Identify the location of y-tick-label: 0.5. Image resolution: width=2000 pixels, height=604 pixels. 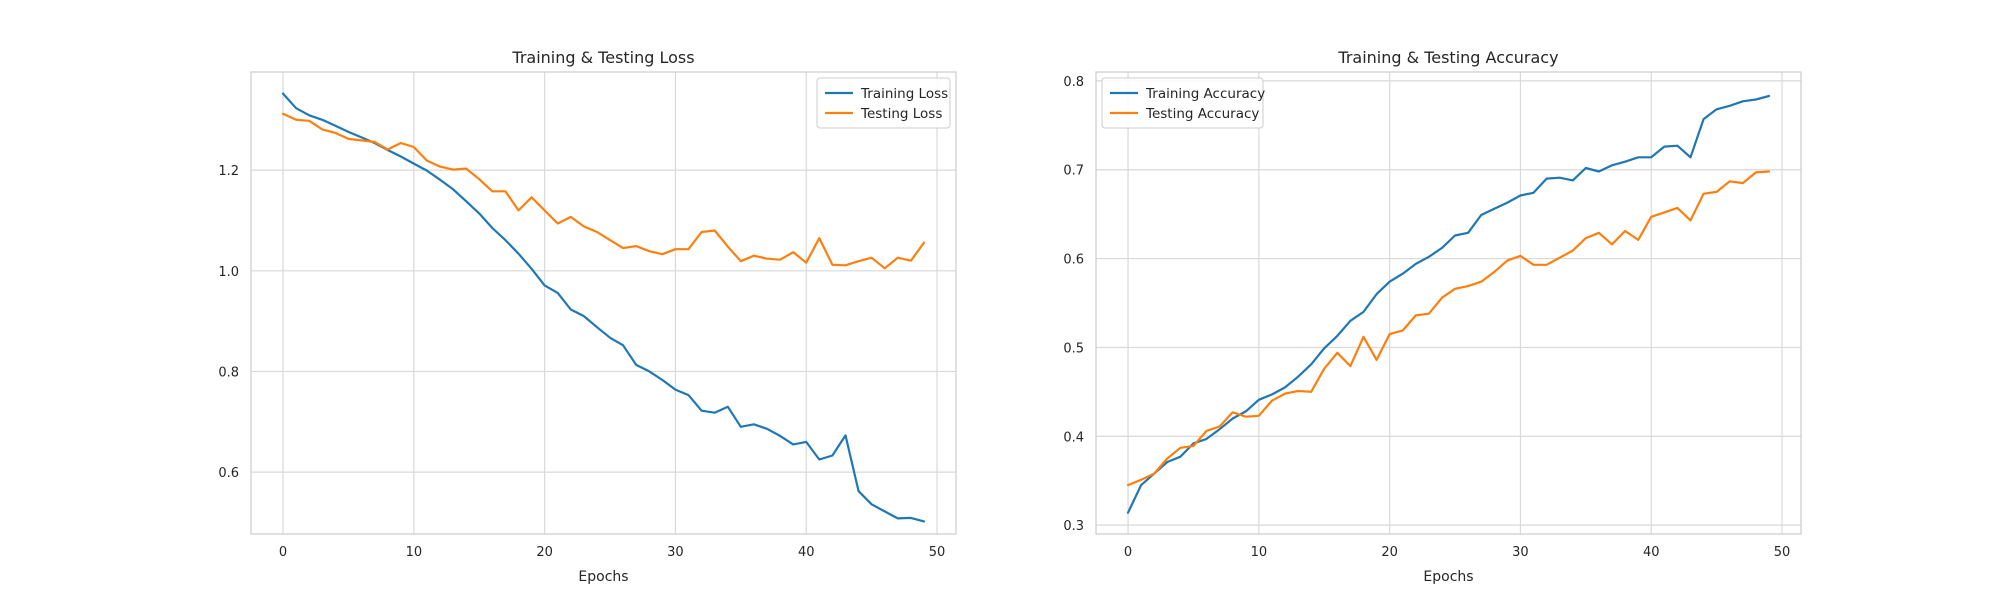
(1073, 348).